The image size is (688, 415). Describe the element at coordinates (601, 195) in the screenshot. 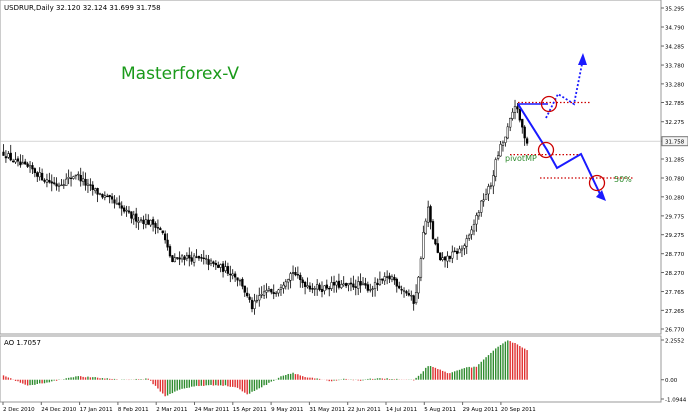

I see `arrow-down-head` at that location.